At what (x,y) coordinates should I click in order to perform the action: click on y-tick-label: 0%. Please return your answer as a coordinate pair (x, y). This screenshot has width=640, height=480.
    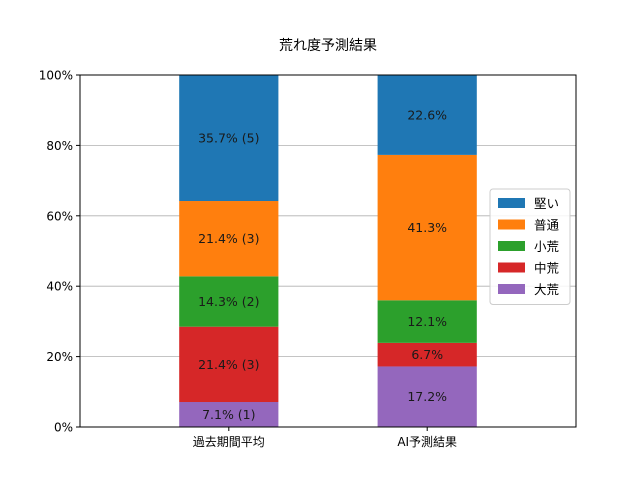
    Looking at the image, I should click on (63, 428).